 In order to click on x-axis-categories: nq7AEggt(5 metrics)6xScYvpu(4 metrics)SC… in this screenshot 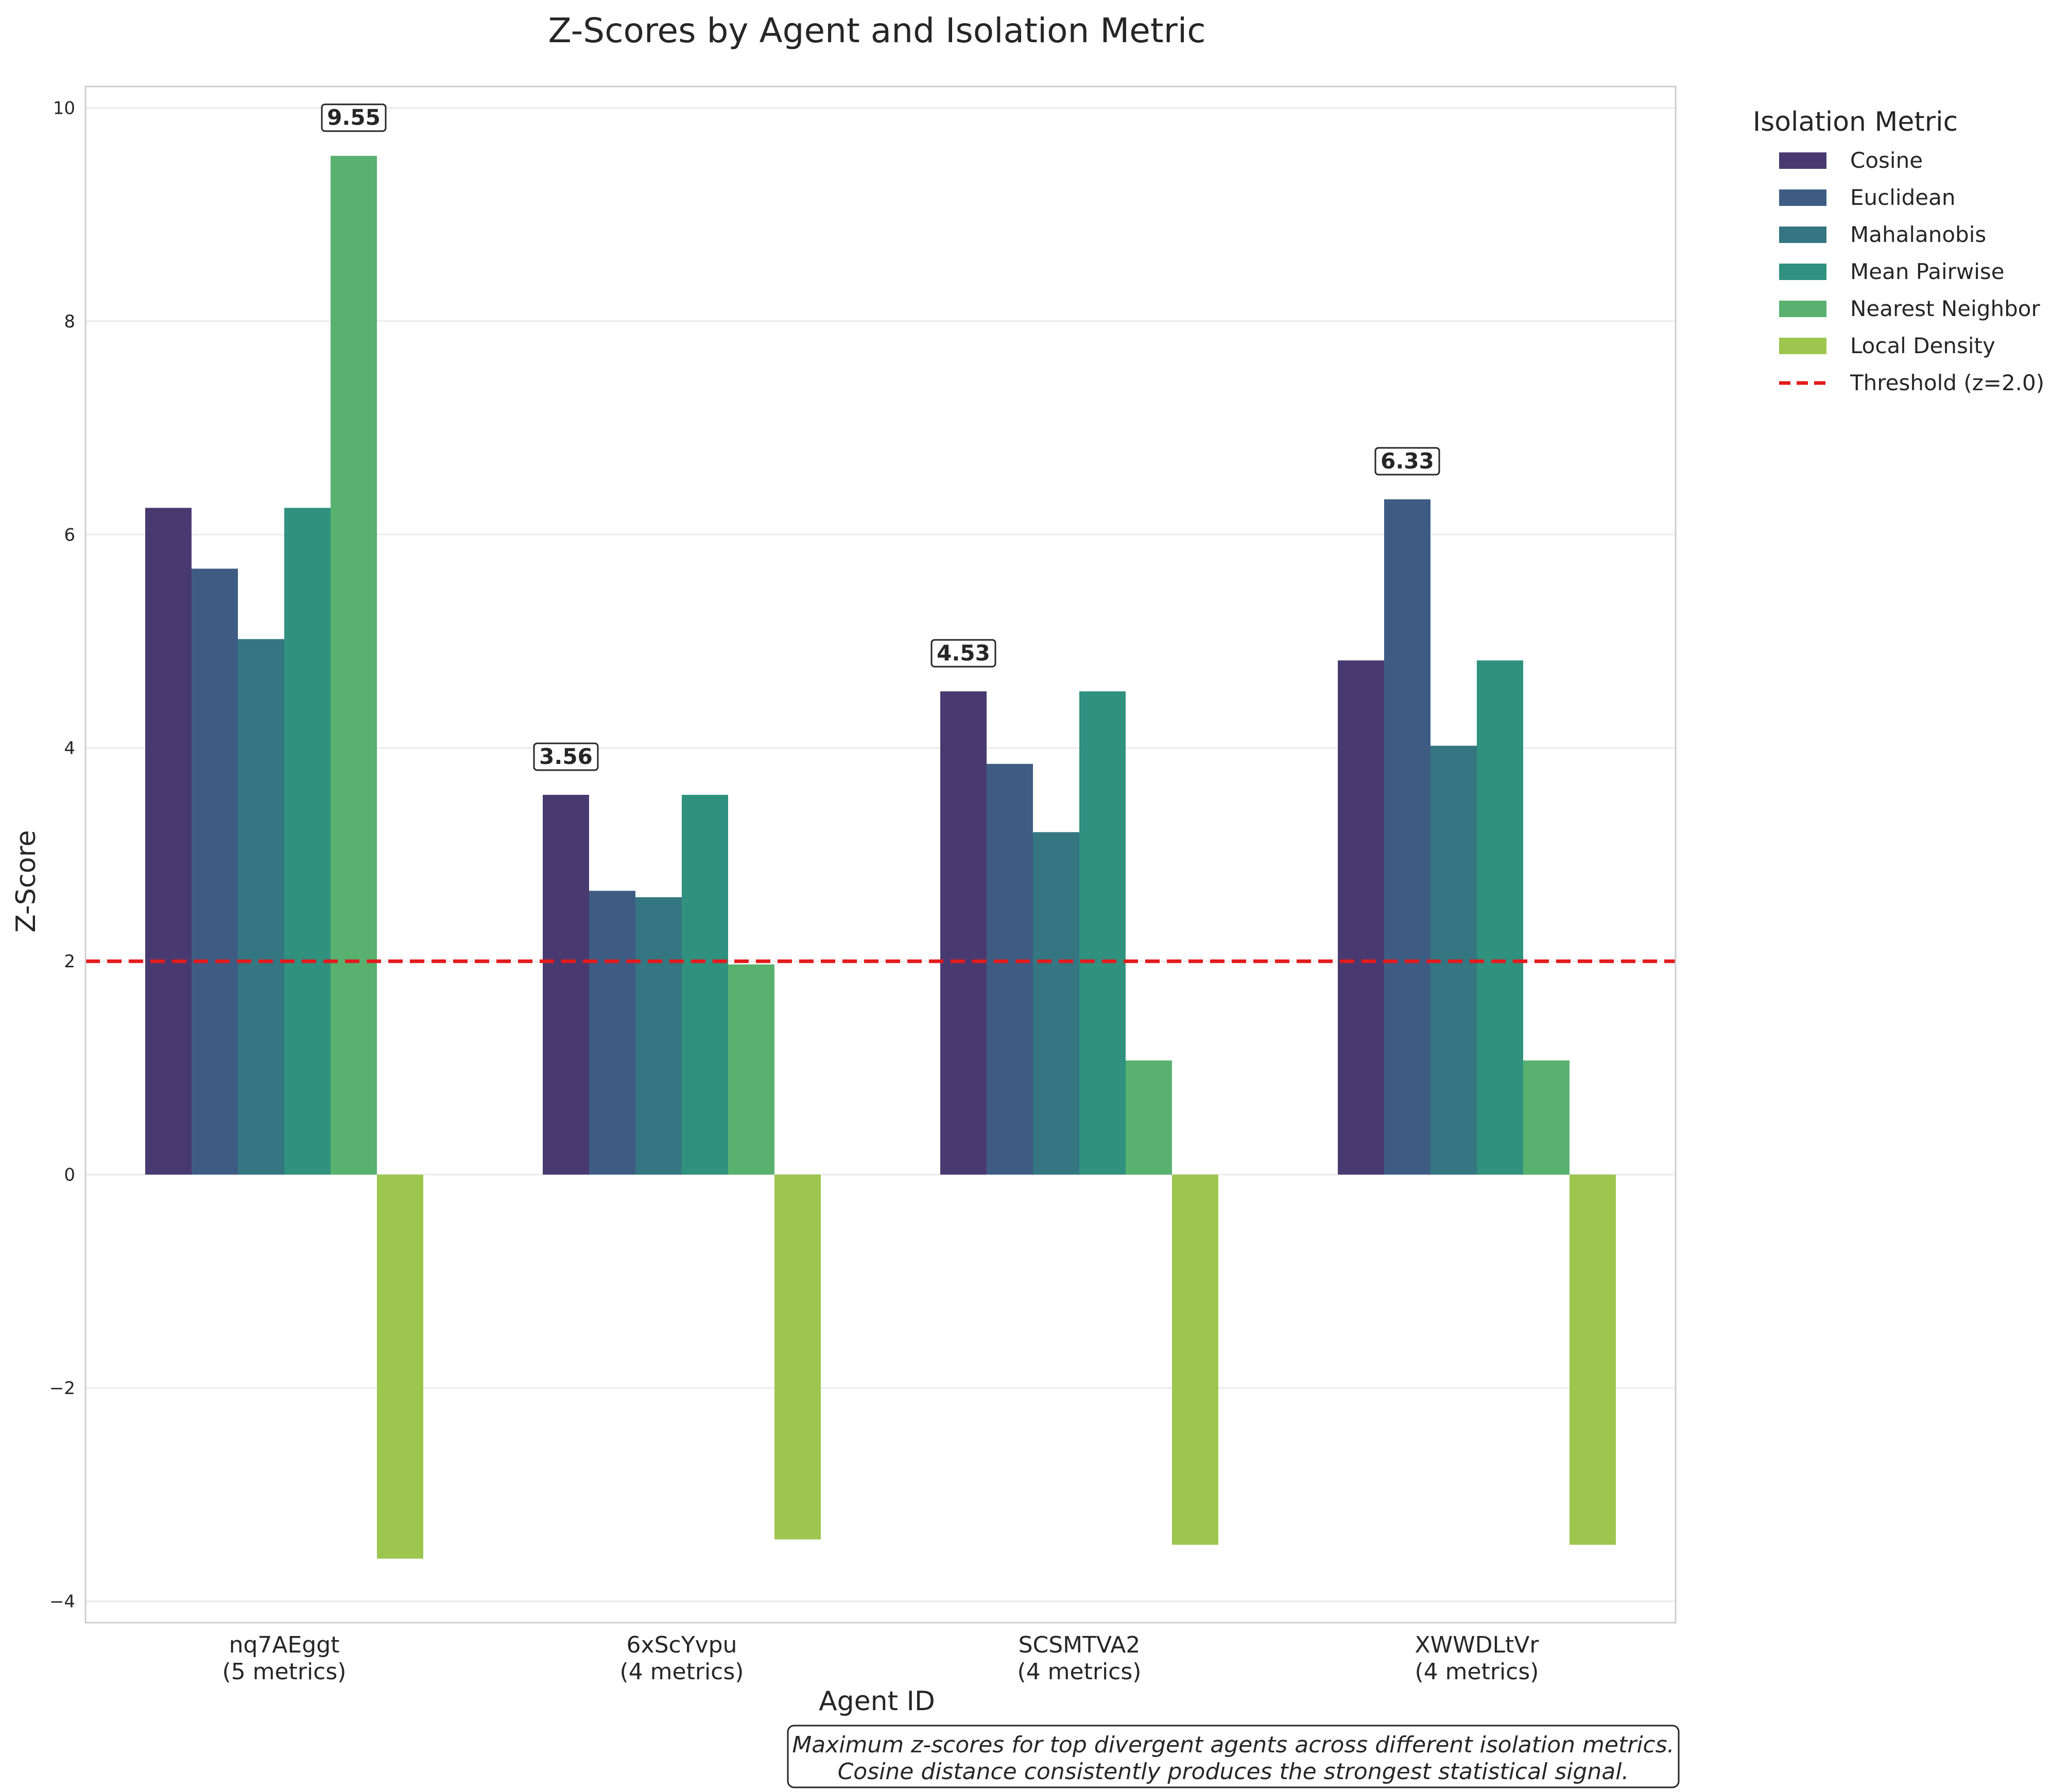, I will do `click(881, 1659)`.